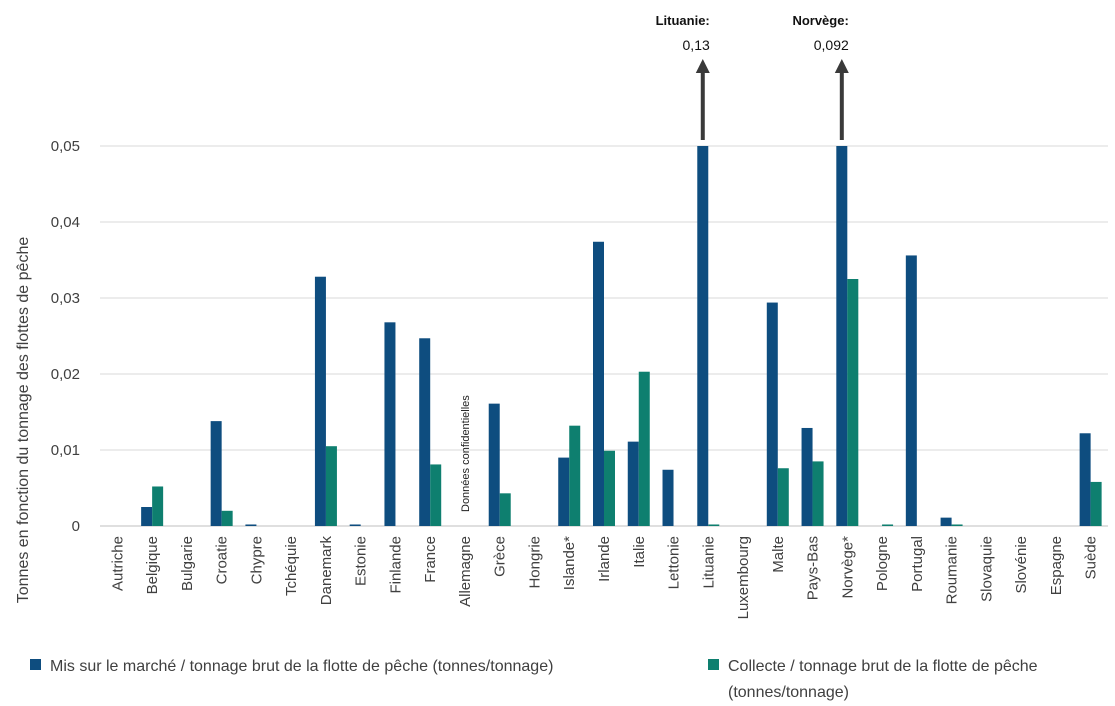 This screenshot has height=706, width=1115. Describe the element at coordinates (639, 552) in the screenshot. I see `x-tick-label-italie: Italie` at that location.